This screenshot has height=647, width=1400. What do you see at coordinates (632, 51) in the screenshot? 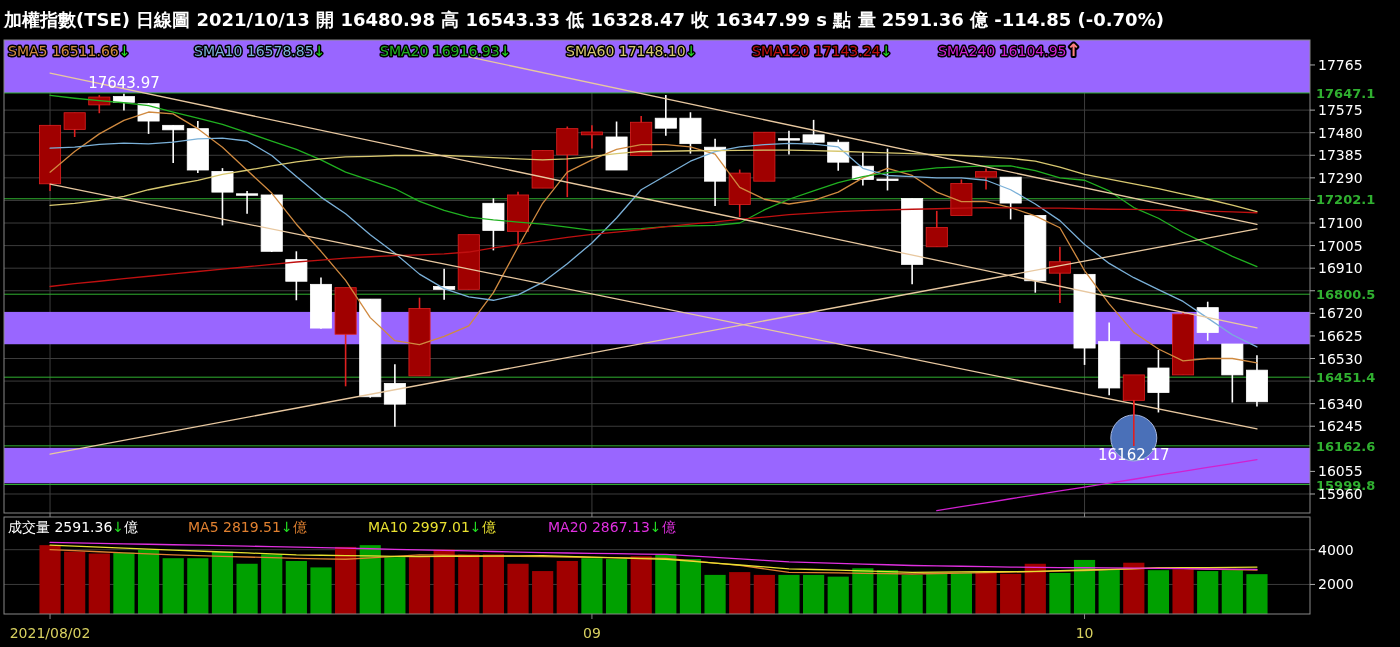
I see `text: SMA60 17148.10↓` at bounding box center [632, 51].